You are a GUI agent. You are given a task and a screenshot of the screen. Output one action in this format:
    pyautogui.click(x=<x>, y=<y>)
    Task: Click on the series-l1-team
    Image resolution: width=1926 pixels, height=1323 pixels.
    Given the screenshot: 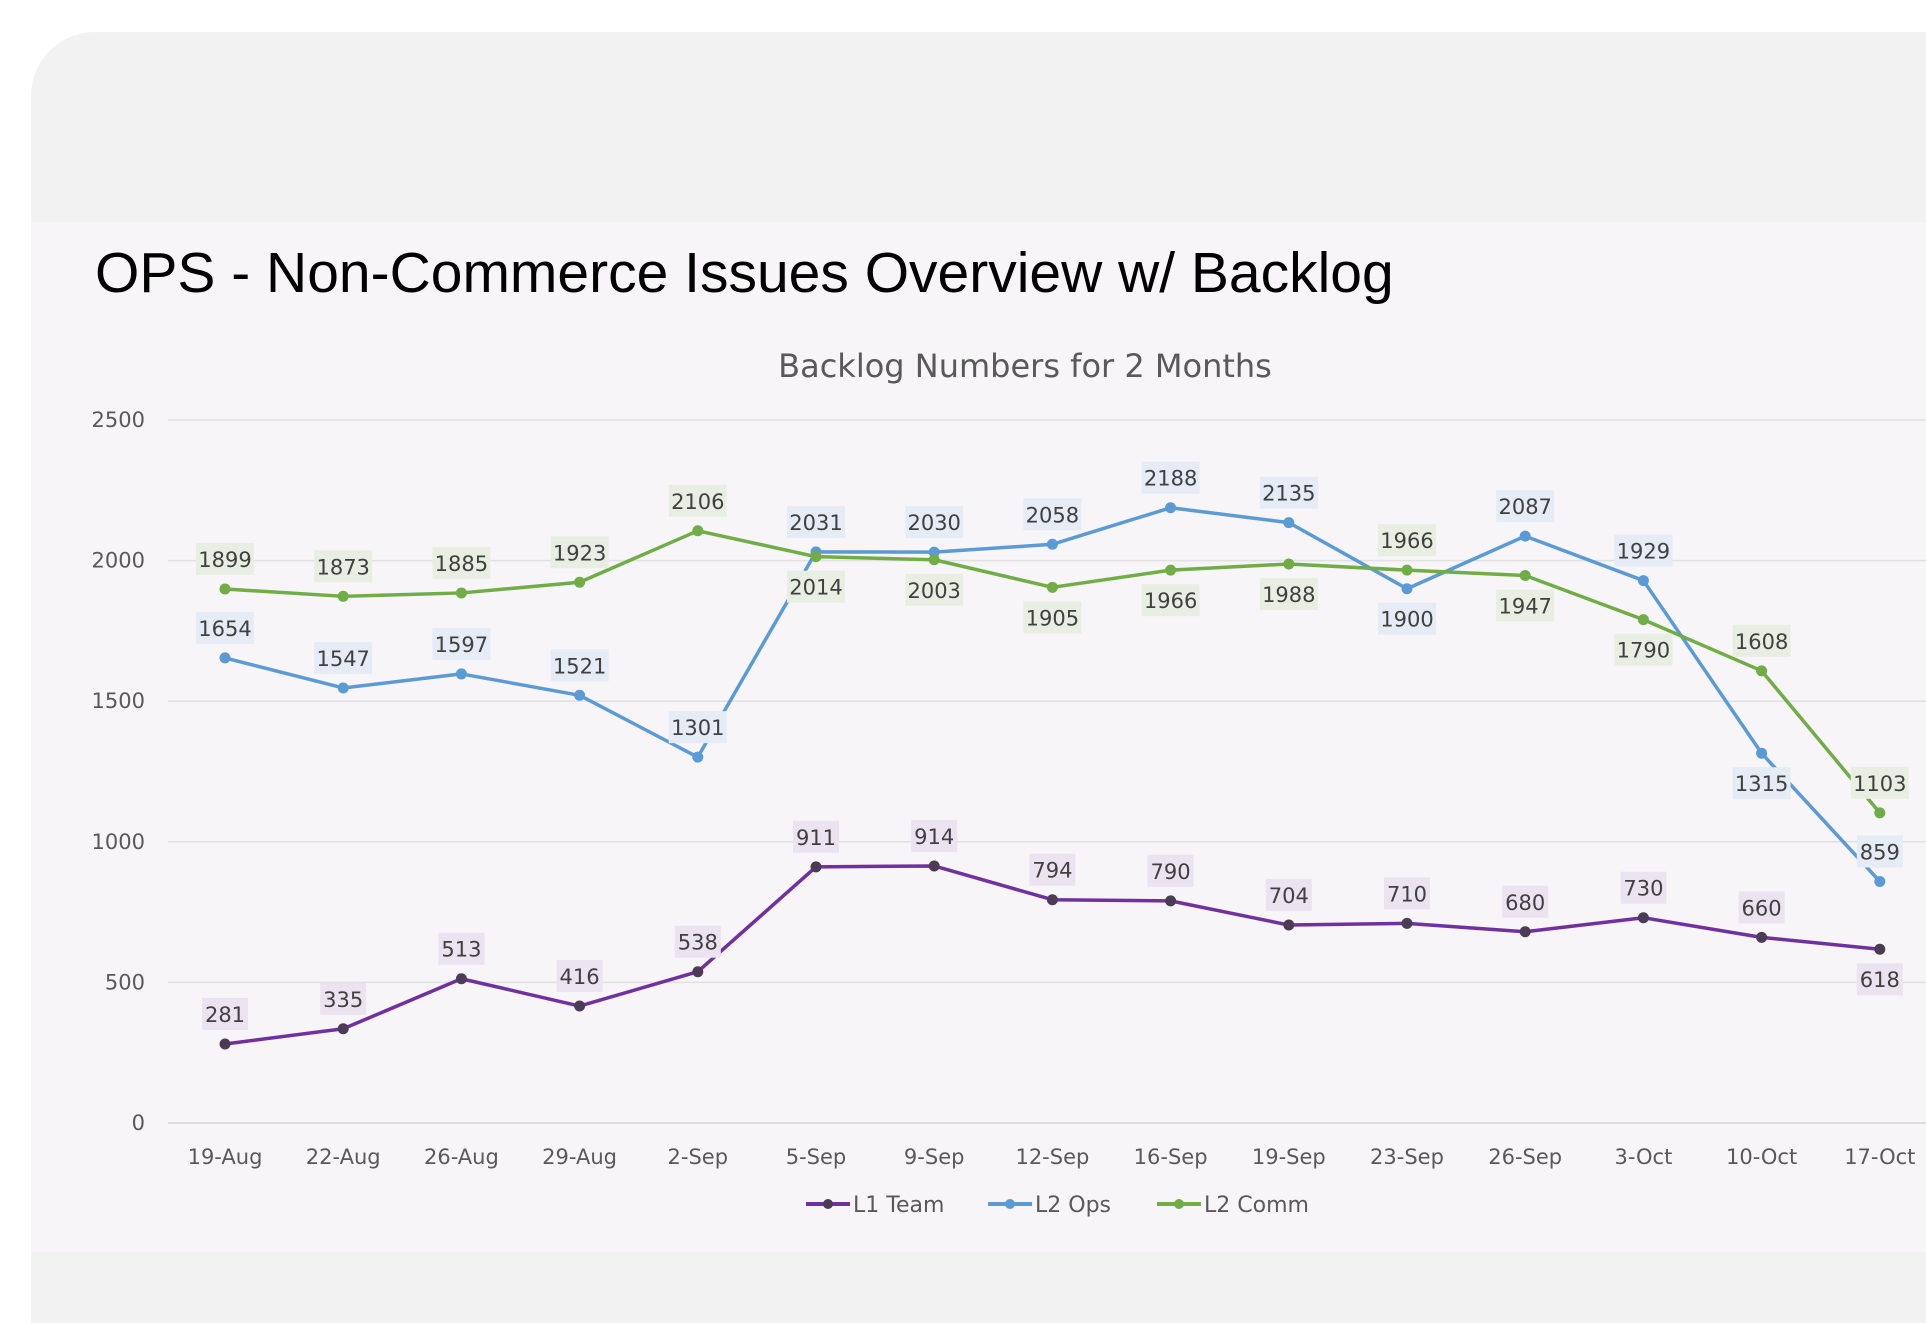 What is the action you would take?
    pyautogui.click(x=1052, y=955)
    